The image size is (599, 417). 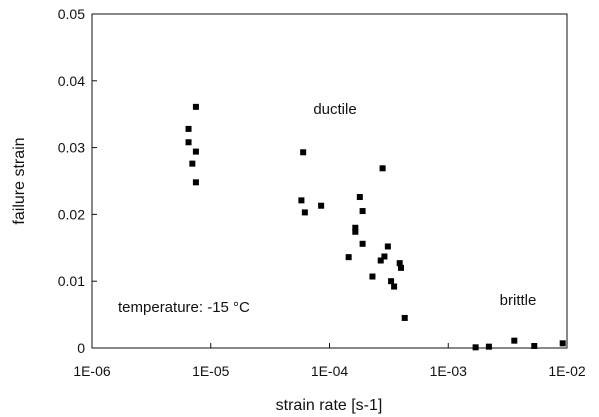 What do you see at coordinates (71, 214) in the screenshot?
I see `y-tick-label: 0.02` at bounding box center [71, 214].